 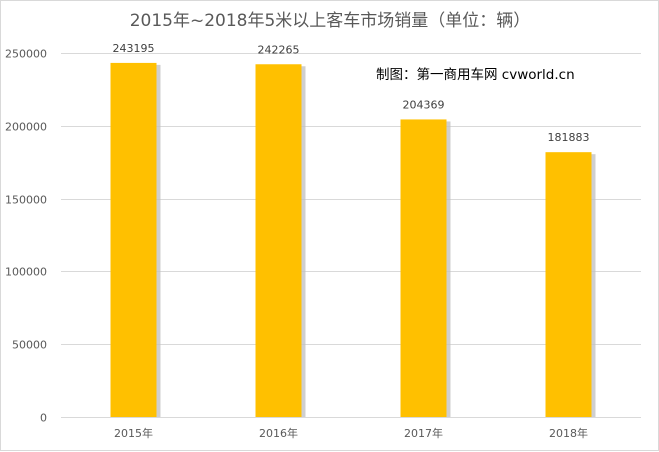 I want to click on x-axis-ticks: 2015年 2016年 2017年 2018年, so click(x=351, y=433).